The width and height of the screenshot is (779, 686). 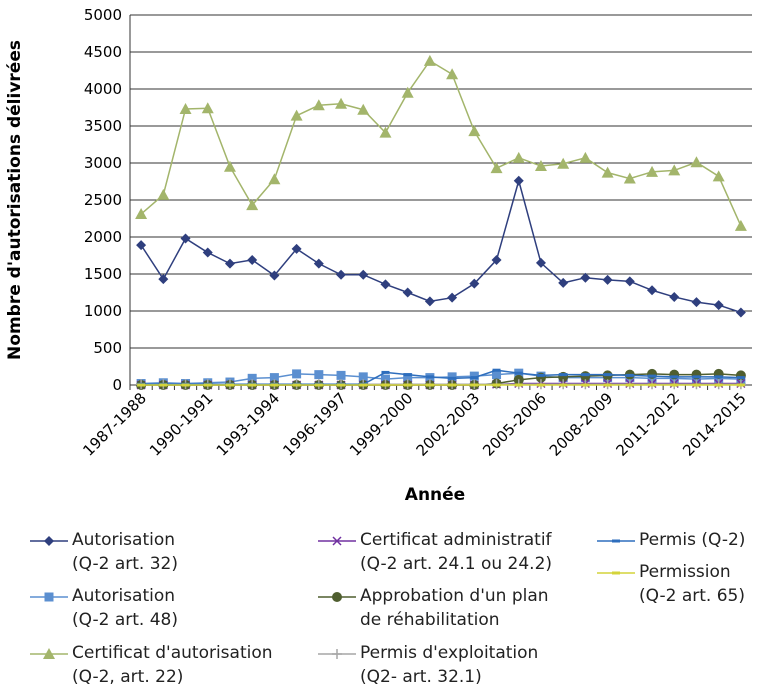 What do you see at coordinates (103, 311) in the screenshot?
I see `y-tick-label: 1000` at bounding box center [103, 311].